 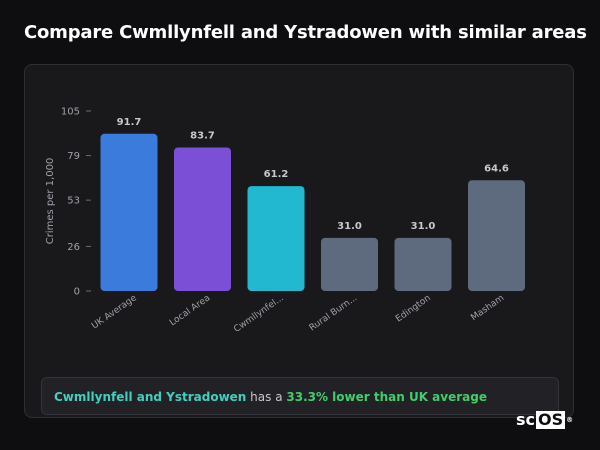 I want to click on scos-logo: sc OS ®, so click(x=544, y=420).